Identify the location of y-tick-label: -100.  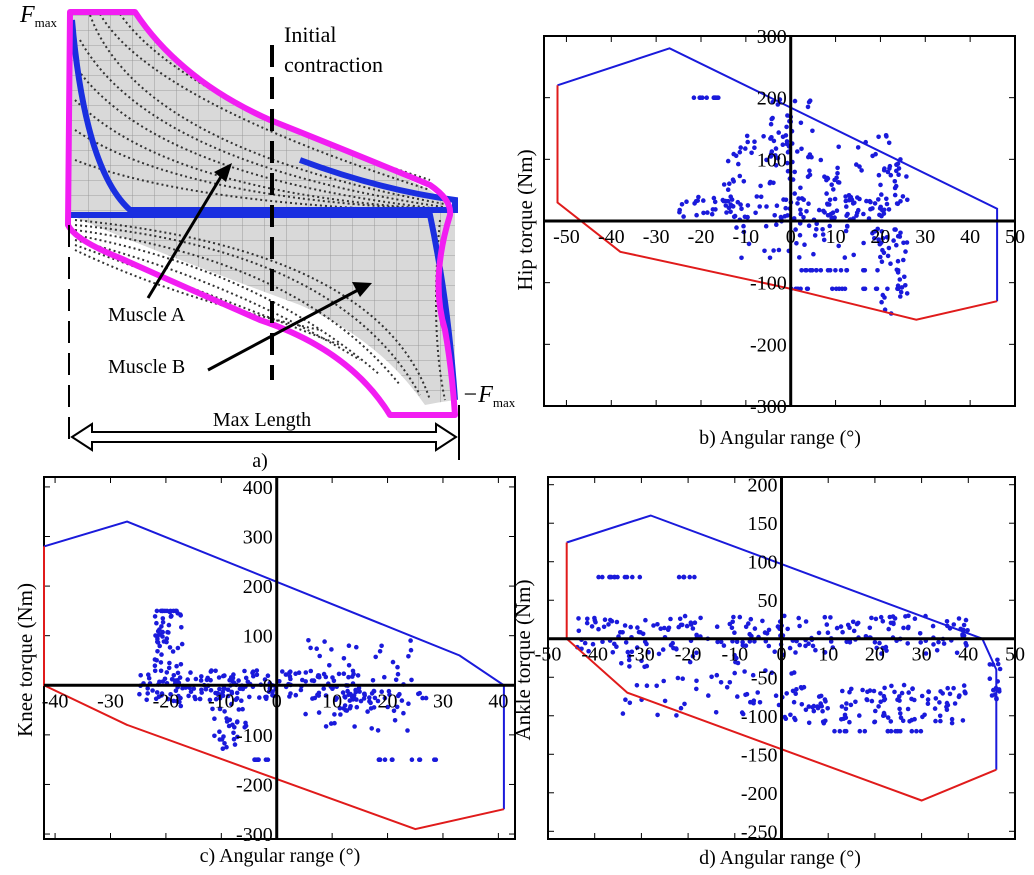
(768, 284).